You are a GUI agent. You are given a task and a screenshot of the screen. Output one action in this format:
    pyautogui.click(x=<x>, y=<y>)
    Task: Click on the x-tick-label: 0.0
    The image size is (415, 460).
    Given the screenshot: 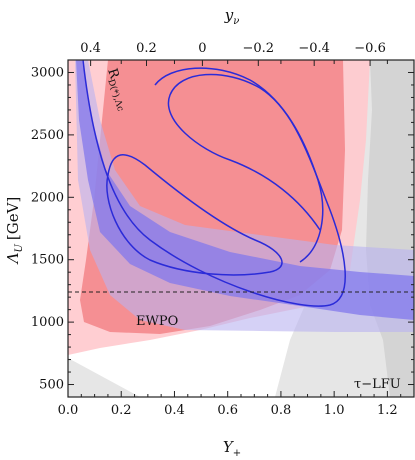 What is the action you would take?
    pyautogui.click(x=68, y=410)
    